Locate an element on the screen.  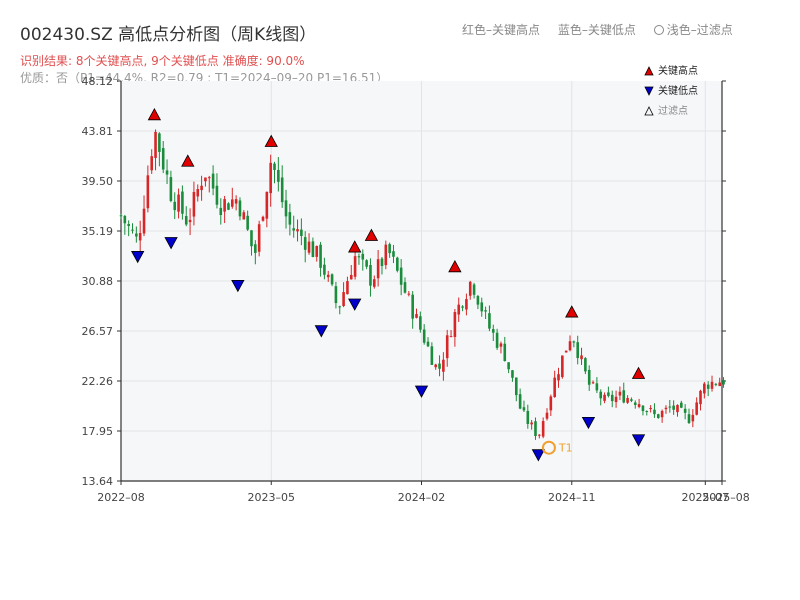
legend-filtered-row: 过滤点 is located at coordinates (671, 114).